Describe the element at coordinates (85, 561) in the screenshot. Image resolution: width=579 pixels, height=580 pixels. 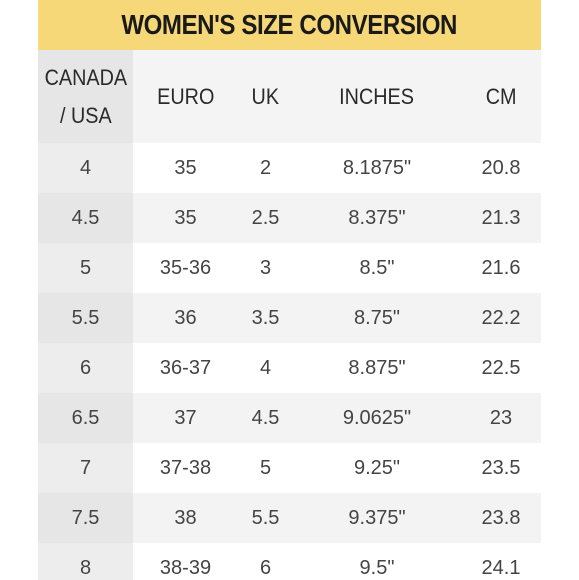
I see `cell-canada-usa: 8` at that location.